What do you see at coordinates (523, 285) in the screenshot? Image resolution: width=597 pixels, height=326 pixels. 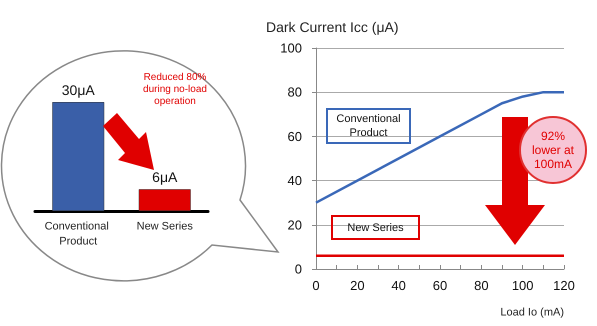 I see `x-tick-label: 100` at bounding box center [523, 285].